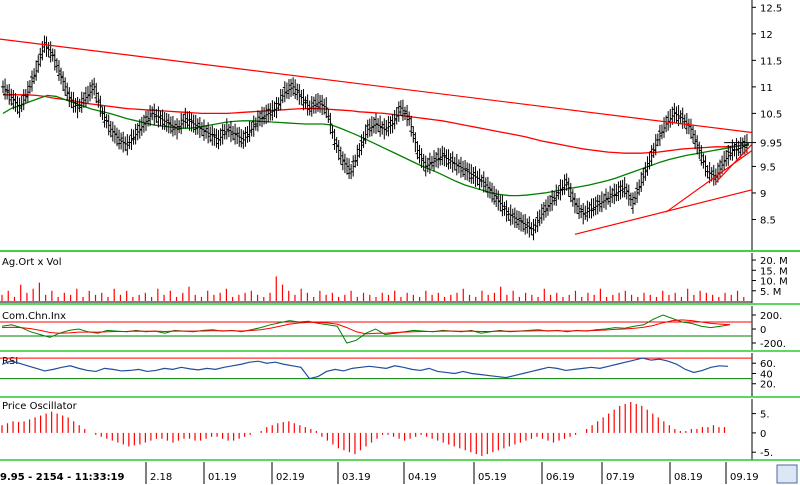 The height and width of the screenshot is (485, 800). What do you see at coordinates (400, 430) in the screenshot?
I see `price-oscillator-panel: Price Oscillator 5. 0 -5.` at bounding box center [400, 430].